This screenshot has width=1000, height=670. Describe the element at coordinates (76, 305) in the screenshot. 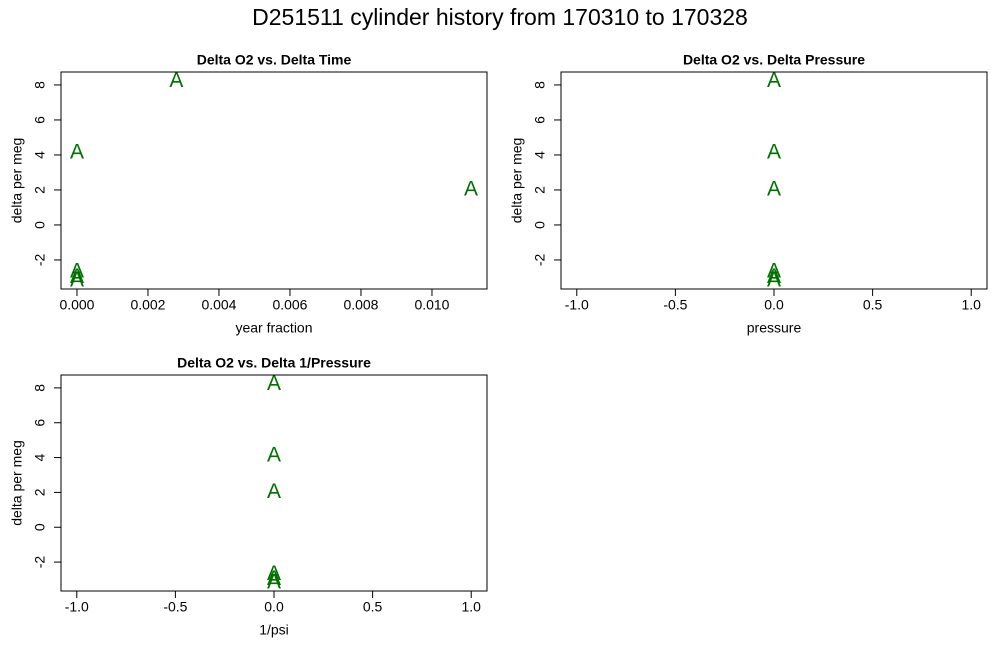

I see `x-tick-label: 0.000` at that location.